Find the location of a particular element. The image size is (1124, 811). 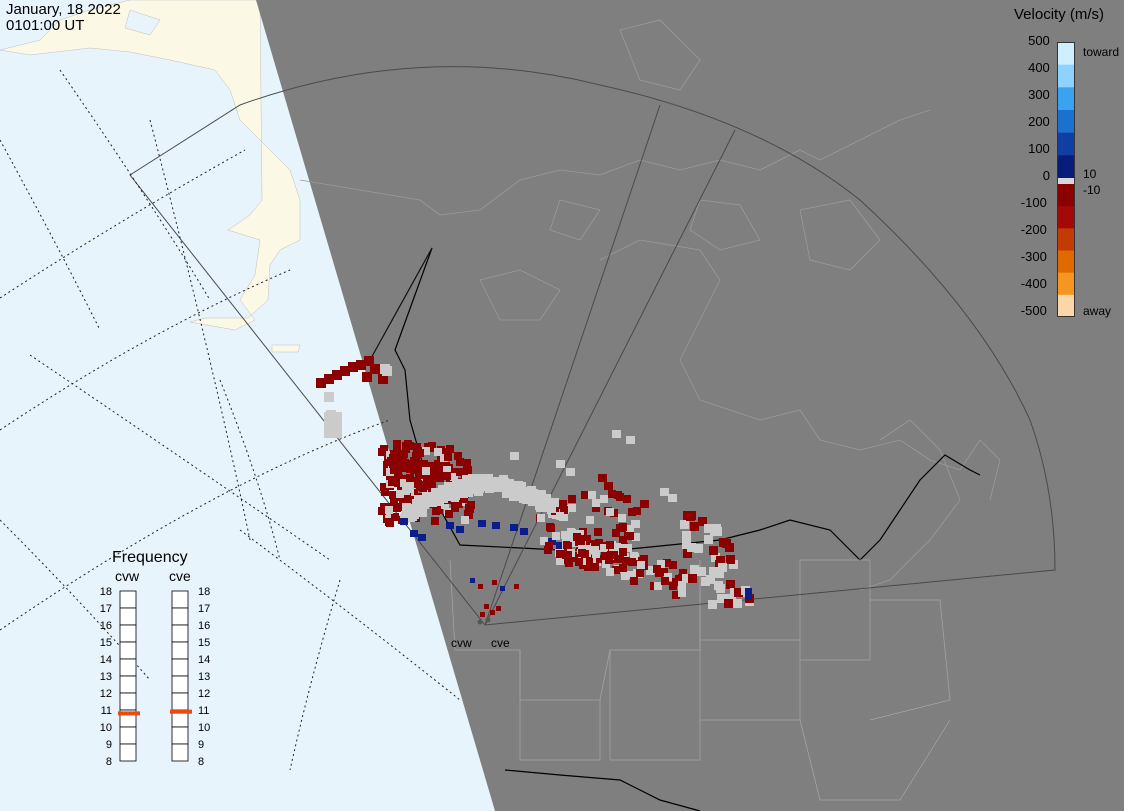

frequency-scale-label: 13 is located at coordinates (204, 677).